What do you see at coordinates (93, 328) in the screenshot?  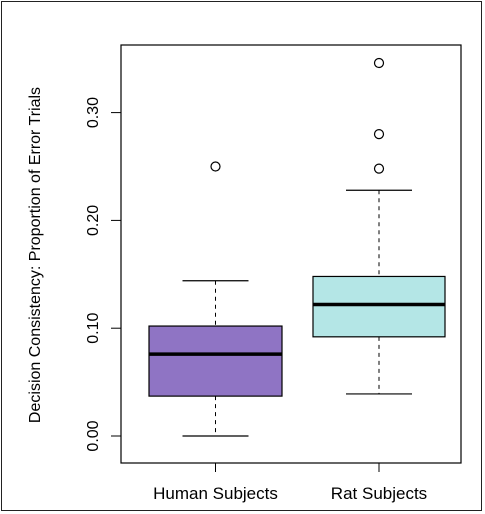 I see `y-tick-label: 0.10` at bounding box center [93, 328].